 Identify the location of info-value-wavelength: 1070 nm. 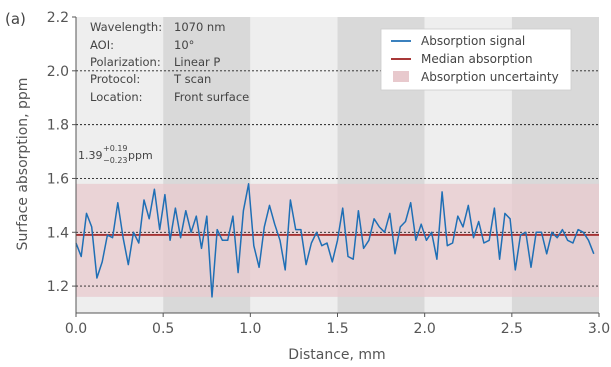
(199, 27).